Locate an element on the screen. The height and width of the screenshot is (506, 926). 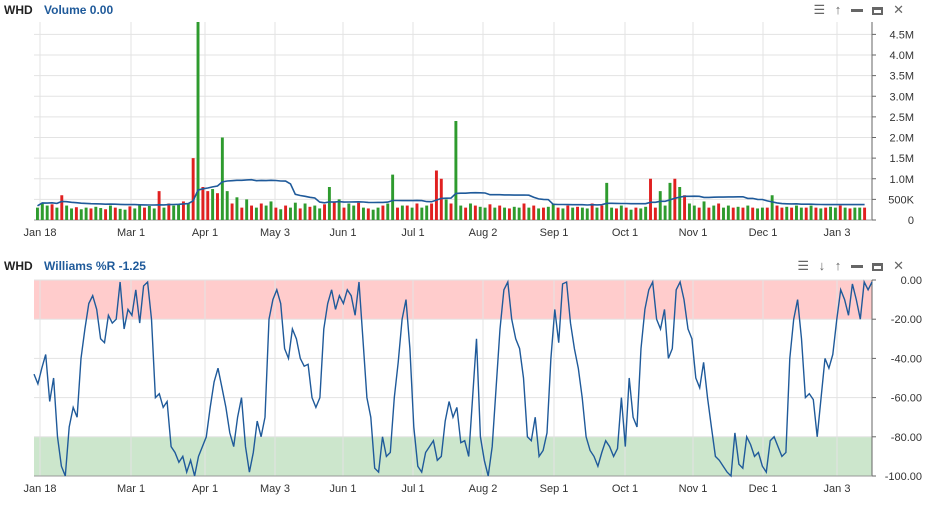
symbol-label: WHD is located at coordinates (18, 10).